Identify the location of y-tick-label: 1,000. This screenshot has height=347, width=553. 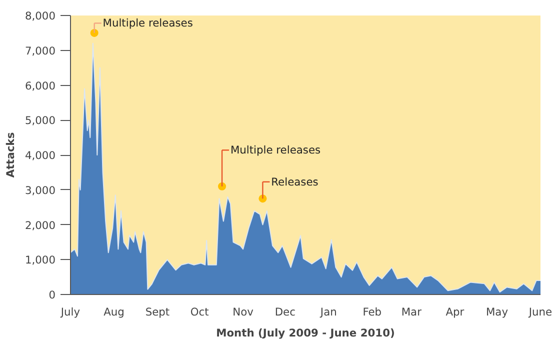
(40, 260).